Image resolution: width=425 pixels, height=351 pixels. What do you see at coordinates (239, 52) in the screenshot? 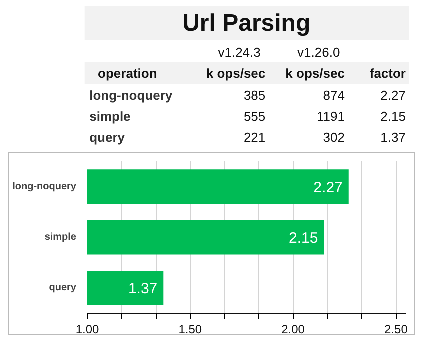
I see `text: v1.24.3` at bounding box center [239, 52].